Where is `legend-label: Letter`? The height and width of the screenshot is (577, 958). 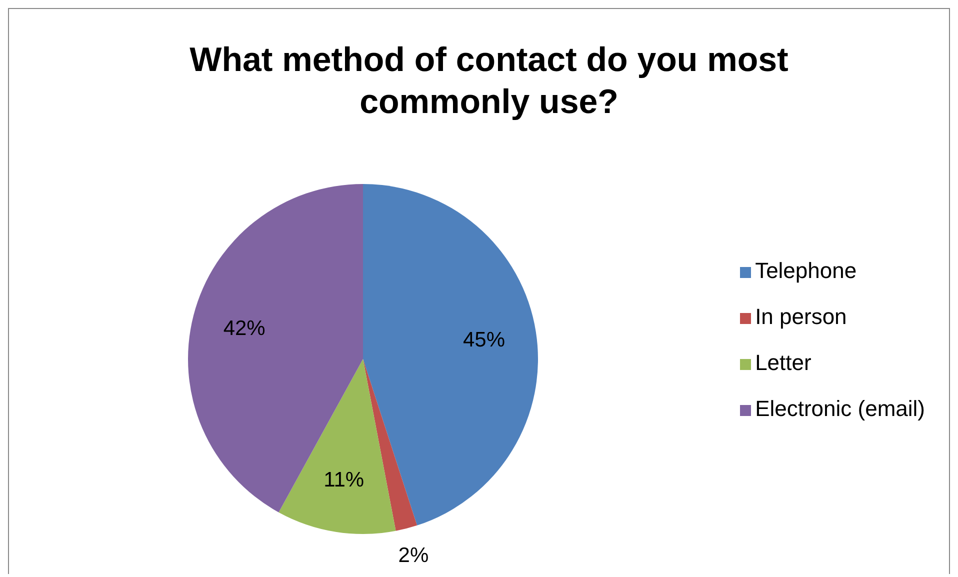
legend-label: Letter is located at coordinates (783, 362).